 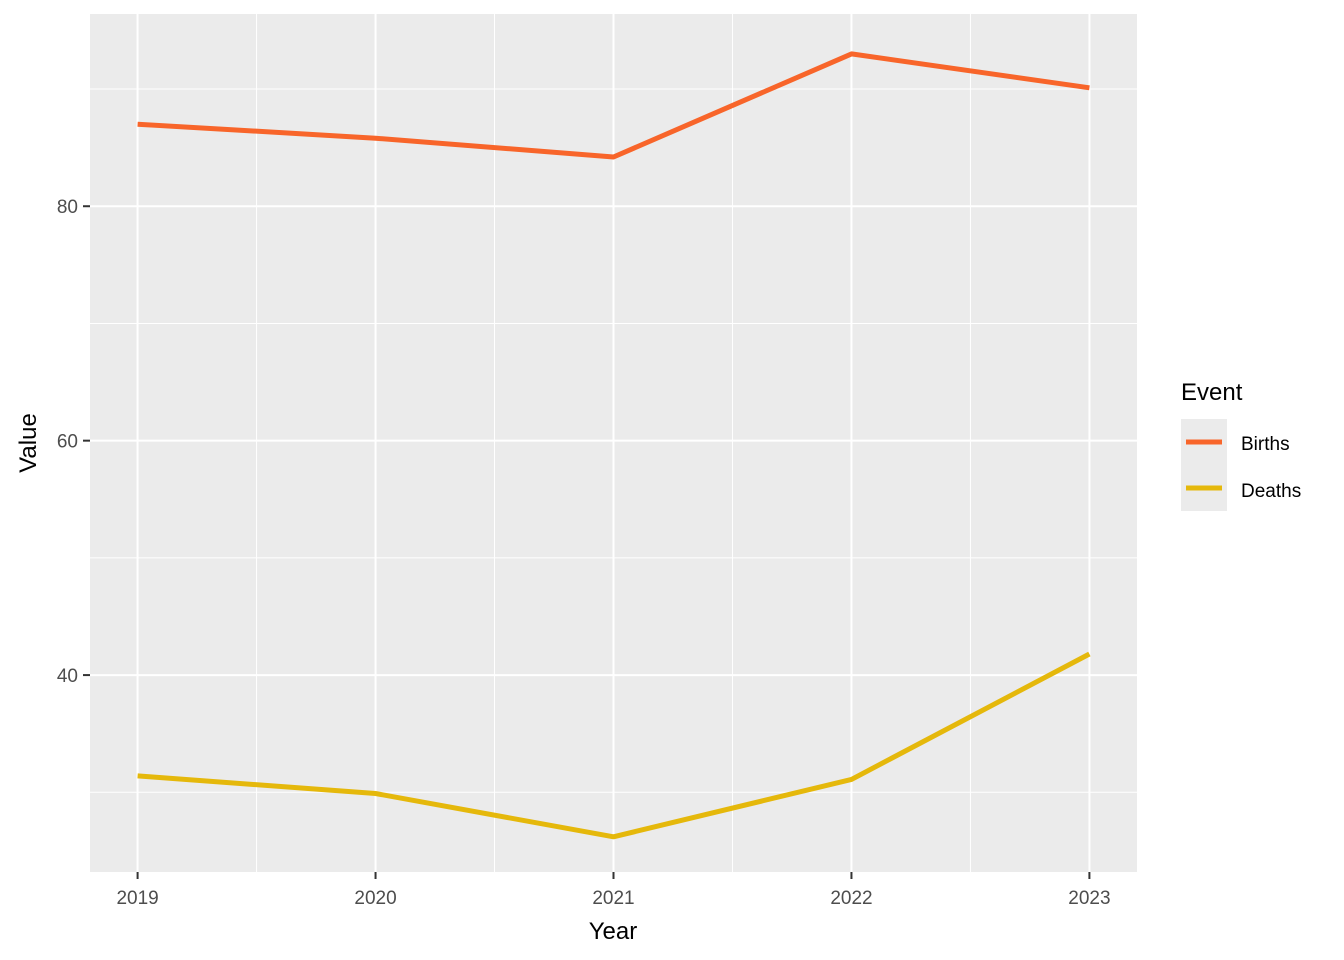 What do you see at coordinates (67, 207) in the screenshot?
I see `y-tick-label: 80` at bounding box center [67, 207].